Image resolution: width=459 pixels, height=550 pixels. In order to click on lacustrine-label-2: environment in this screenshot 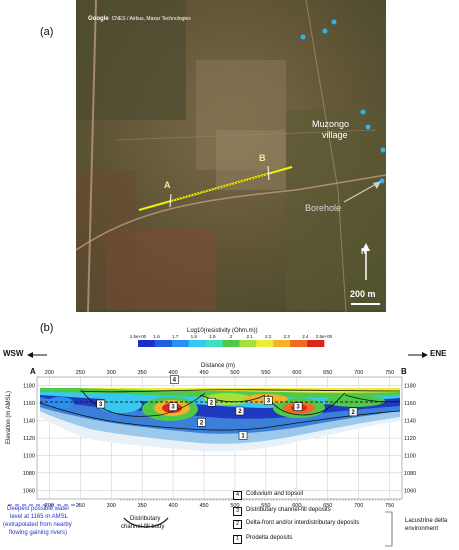, I will do `click(422, 529)`.